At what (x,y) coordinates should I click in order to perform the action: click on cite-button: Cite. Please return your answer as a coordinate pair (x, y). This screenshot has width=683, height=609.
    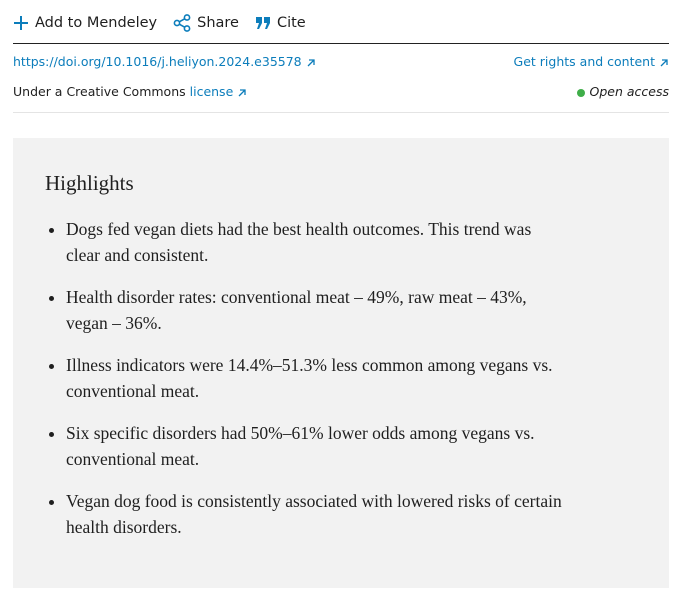
    Looking at the image, I should click on (280, 23).